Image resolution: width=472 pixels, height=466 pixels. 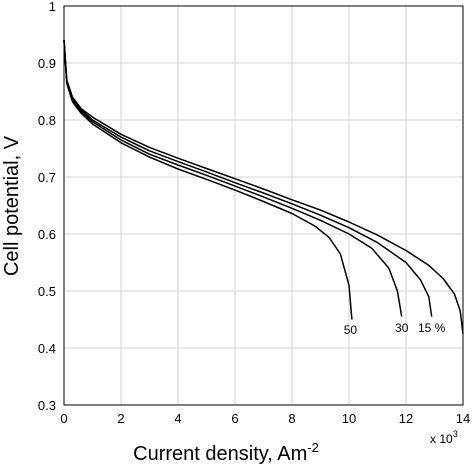 I want to click on x-tick-label: 2, so click(x=120, y=418).